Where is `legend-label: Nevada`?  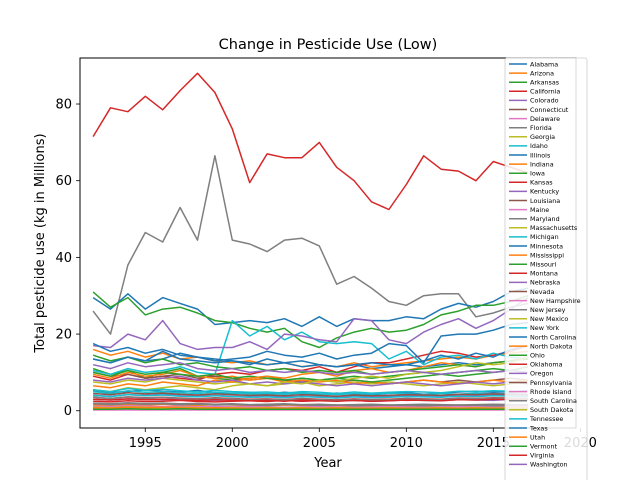 legend-label: Nevada is located at coordinates (542, 292).